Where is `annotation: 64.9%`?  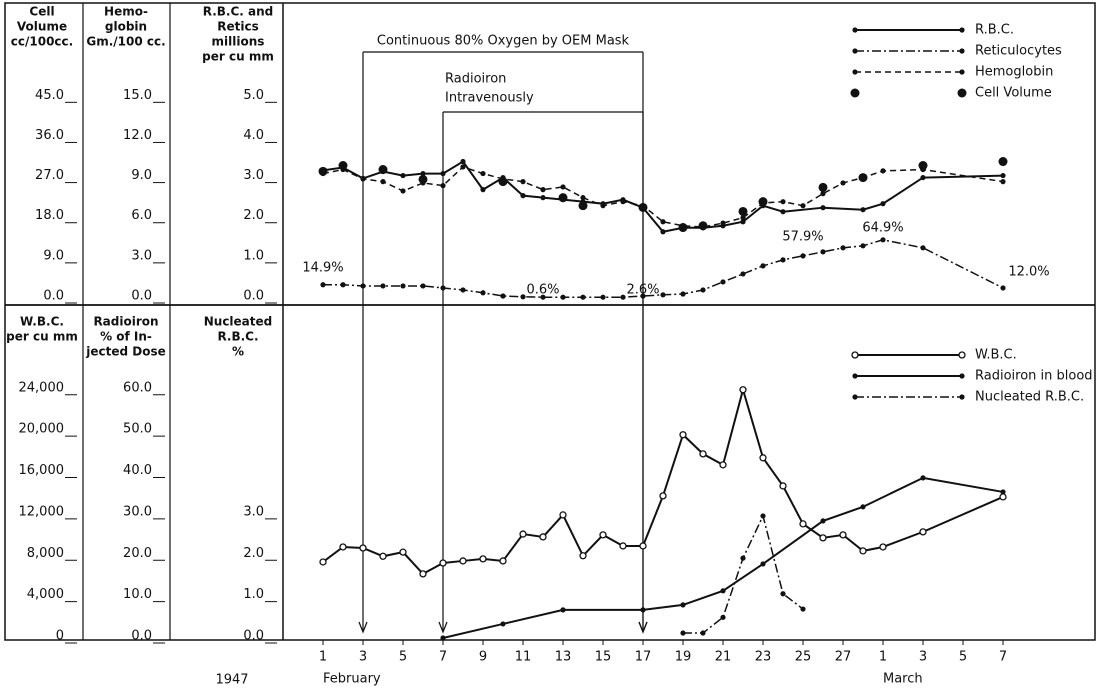
annotation: 64.9% is located at coordinates (882, 228).